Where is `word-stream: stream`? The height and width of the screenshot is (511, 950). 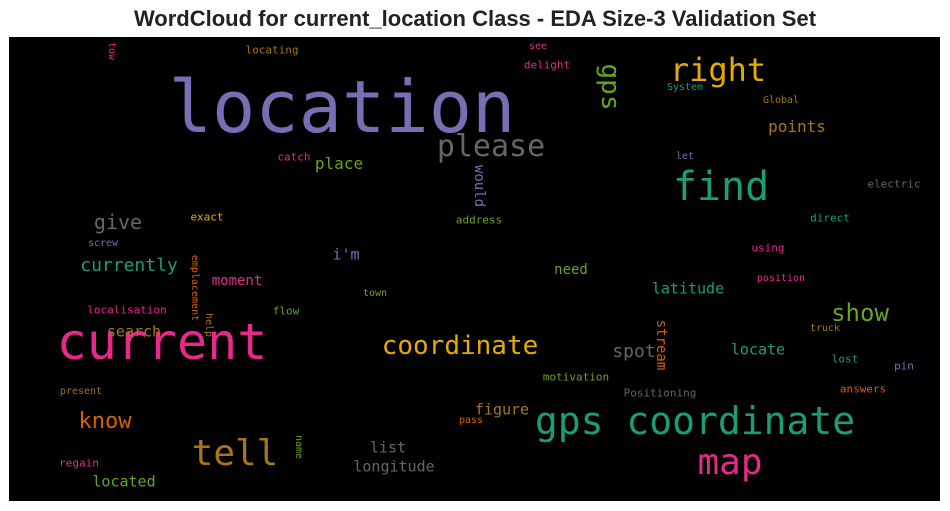
word-stream: stream is located at coordinates (661, 345).